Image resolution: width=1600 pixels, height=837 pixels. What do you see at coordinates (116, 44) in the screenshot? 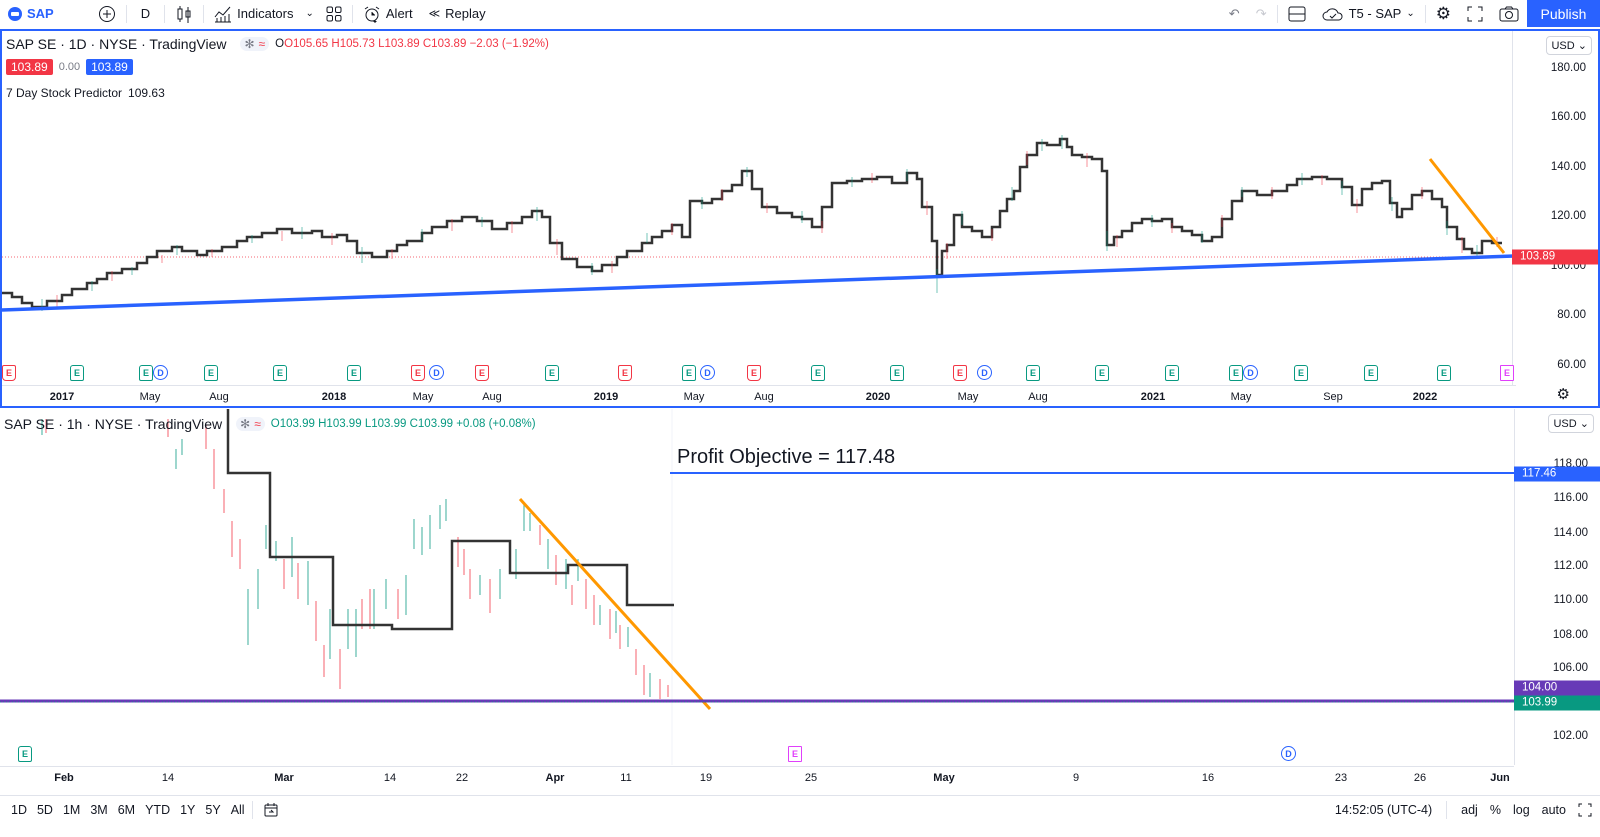
I see `daily-title: SAP SE · 1D · NYSE · TradingView` at bounding box center [116, 44].